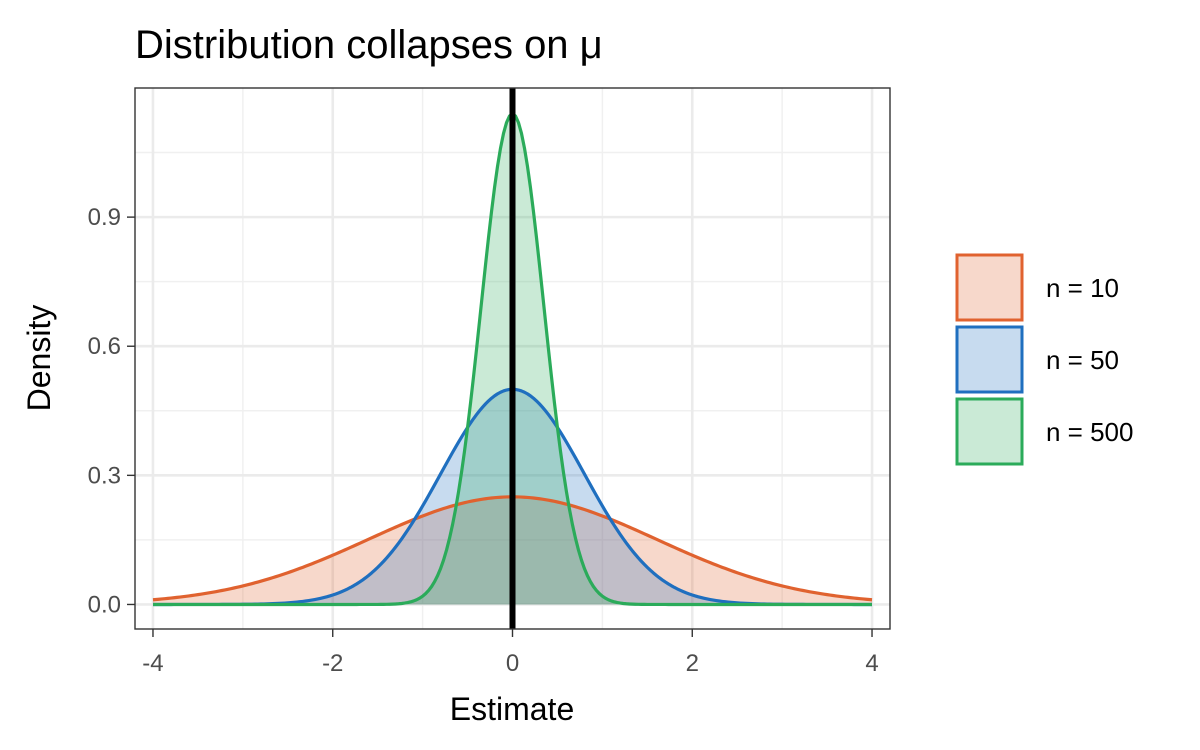  Describe the element at coordinates (512, 663) in the screenshot. I see `x-tick-label: 0` at that location.